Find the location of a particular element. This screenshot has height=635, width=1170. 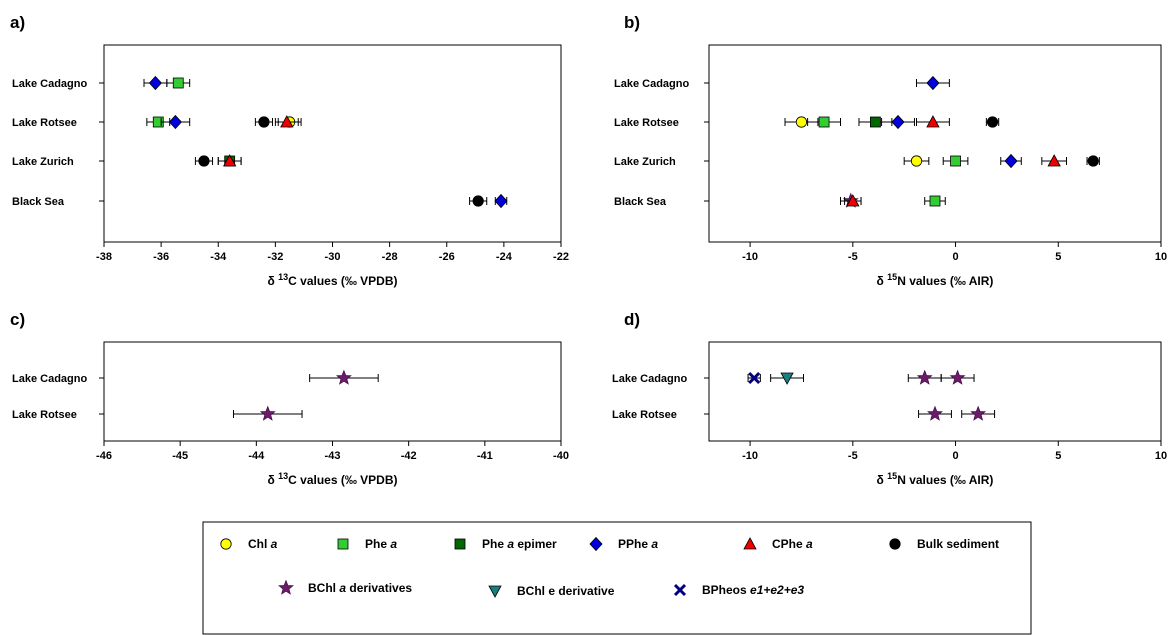

marker-triangle-down is located at coordinates (787, 378).